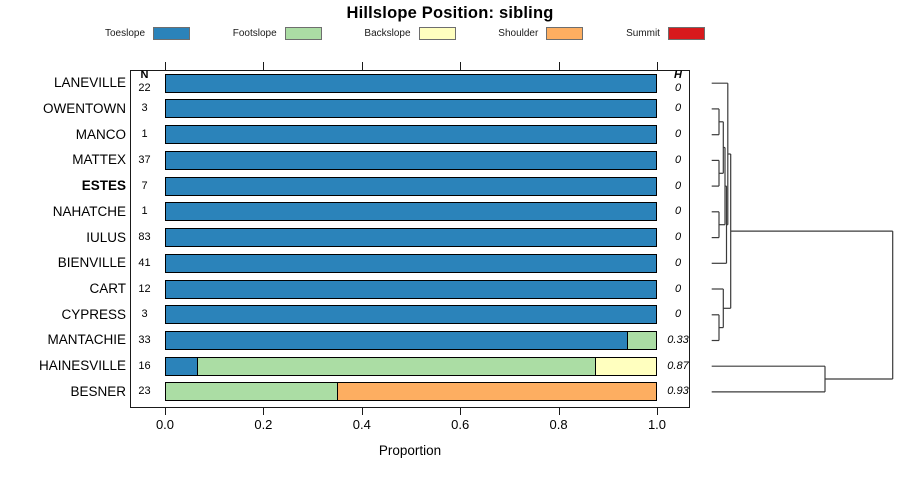 Image resolution: width=900 pixels, height=480 pixels. Describe the element at coordinates (518, 33) in the screenshot. I see `legend-label: Shoulder` at that location.